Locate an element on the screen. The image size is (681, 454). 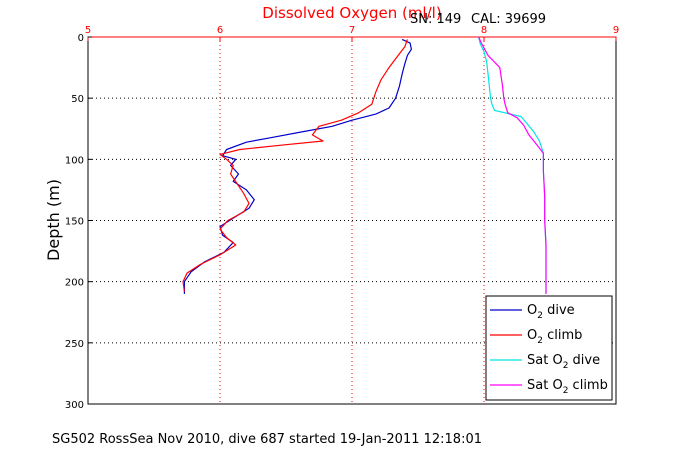
legend-label: O2 dive is located at coordinates (551, 312).